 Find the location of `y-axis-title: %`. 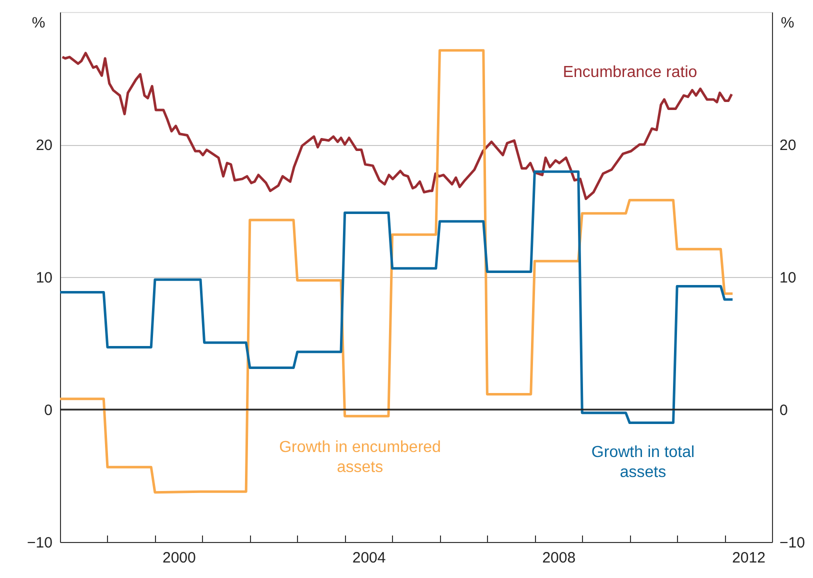

y-axis-title: % is located at coordinates (39, 23).